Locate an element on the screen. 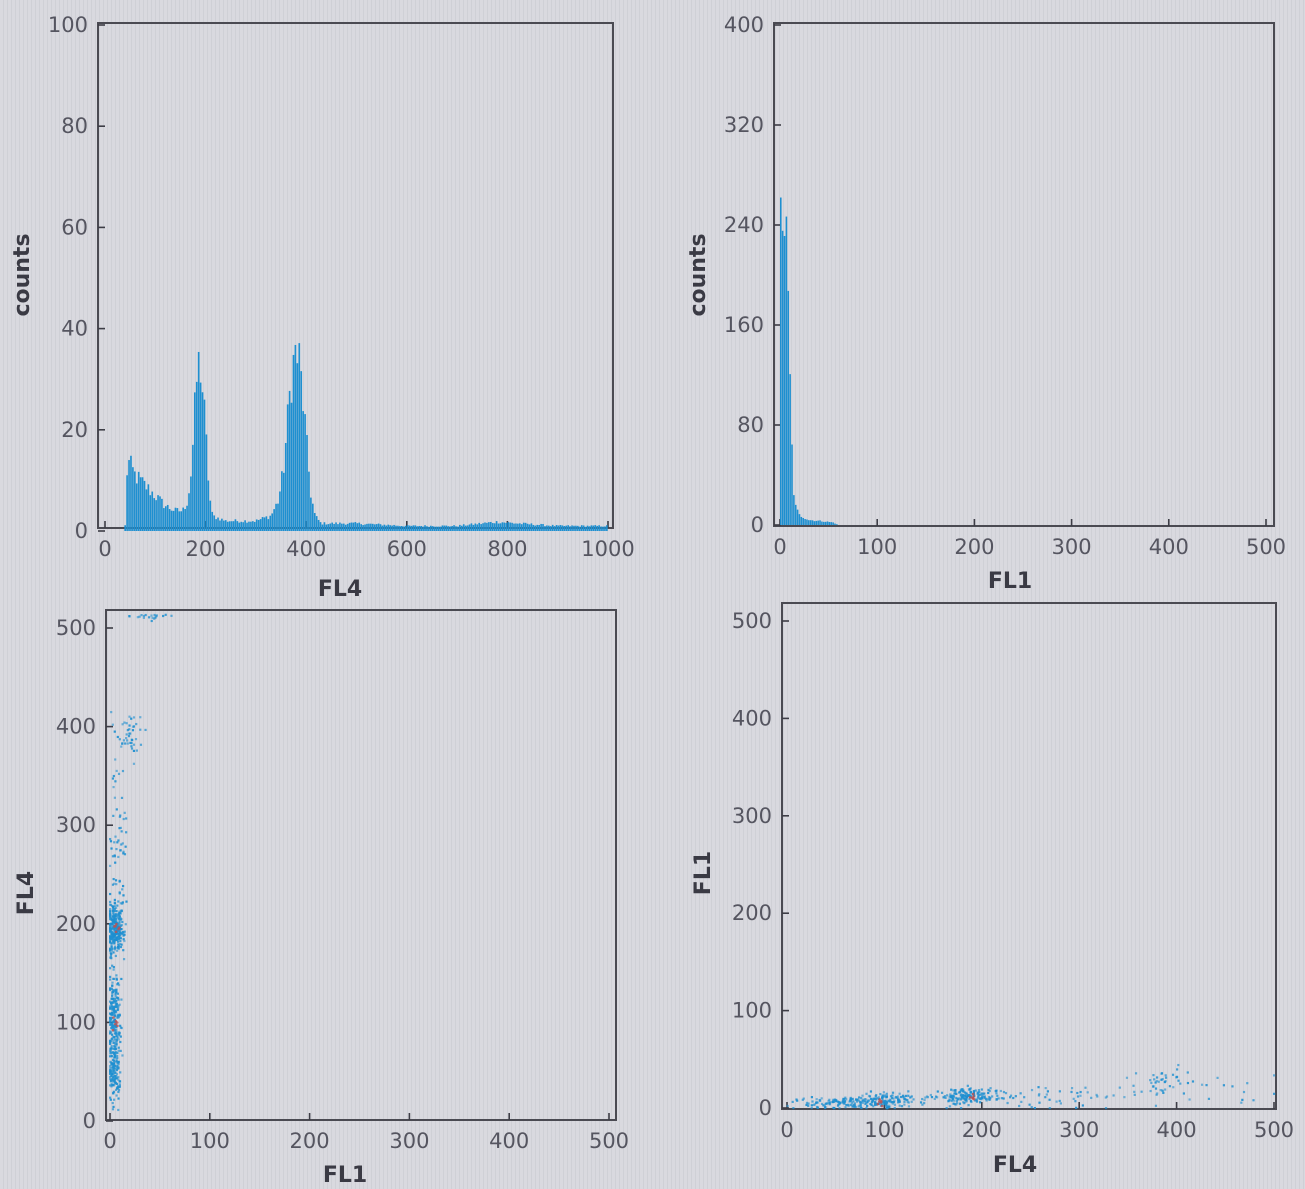 This screenshot has width=1305, height=1189. x-tick-label: 400 is located at coordinates (1169, 547).